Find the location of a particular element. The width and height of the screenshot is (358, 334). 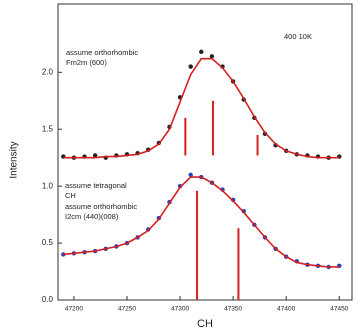

y-tick-label: 2.0 is located at coordinates (48, 71).